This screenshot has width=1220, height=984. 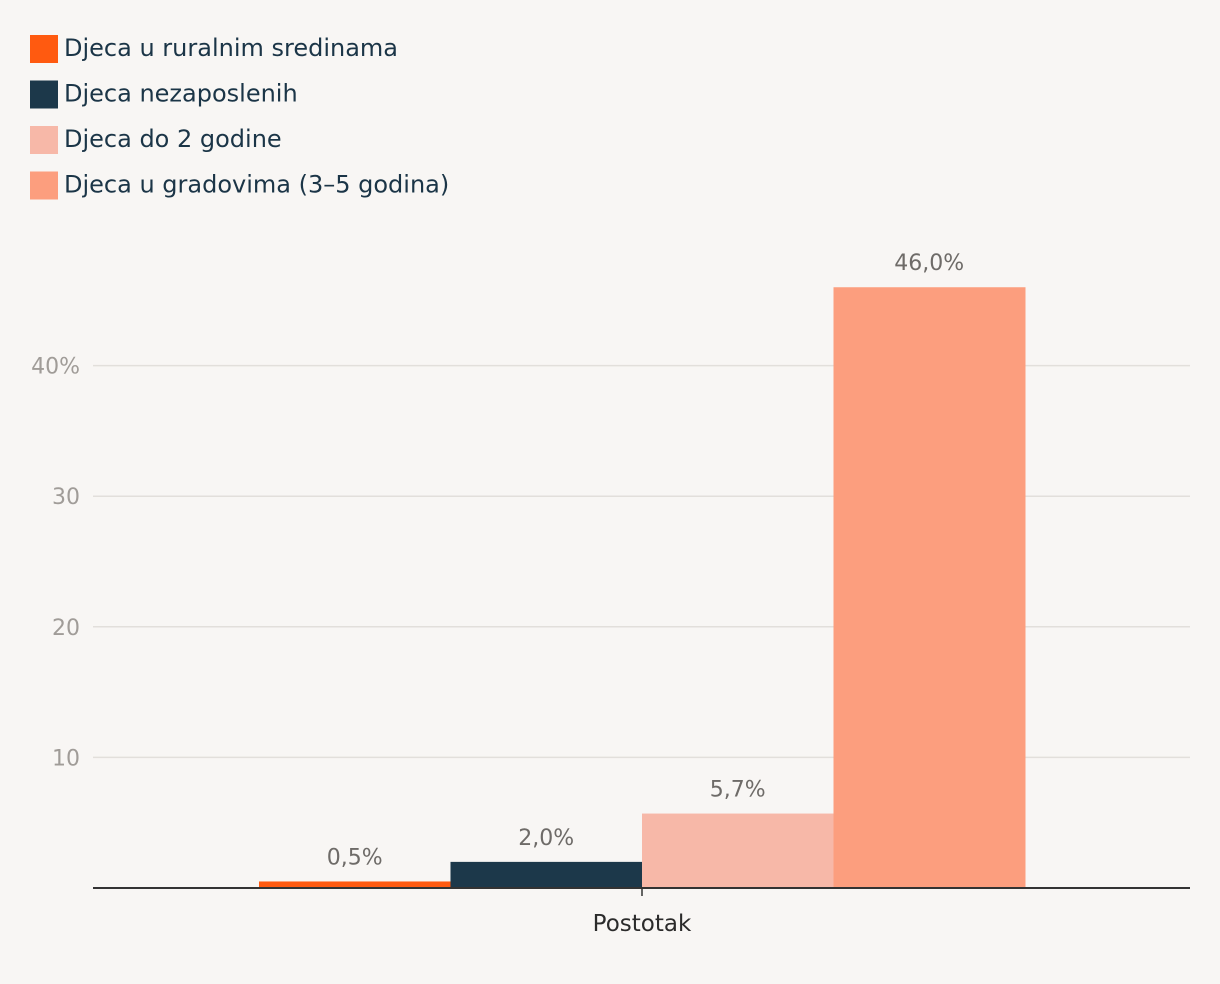 I want to click on x-category-label: Postotak, so click(x=642, y=924).